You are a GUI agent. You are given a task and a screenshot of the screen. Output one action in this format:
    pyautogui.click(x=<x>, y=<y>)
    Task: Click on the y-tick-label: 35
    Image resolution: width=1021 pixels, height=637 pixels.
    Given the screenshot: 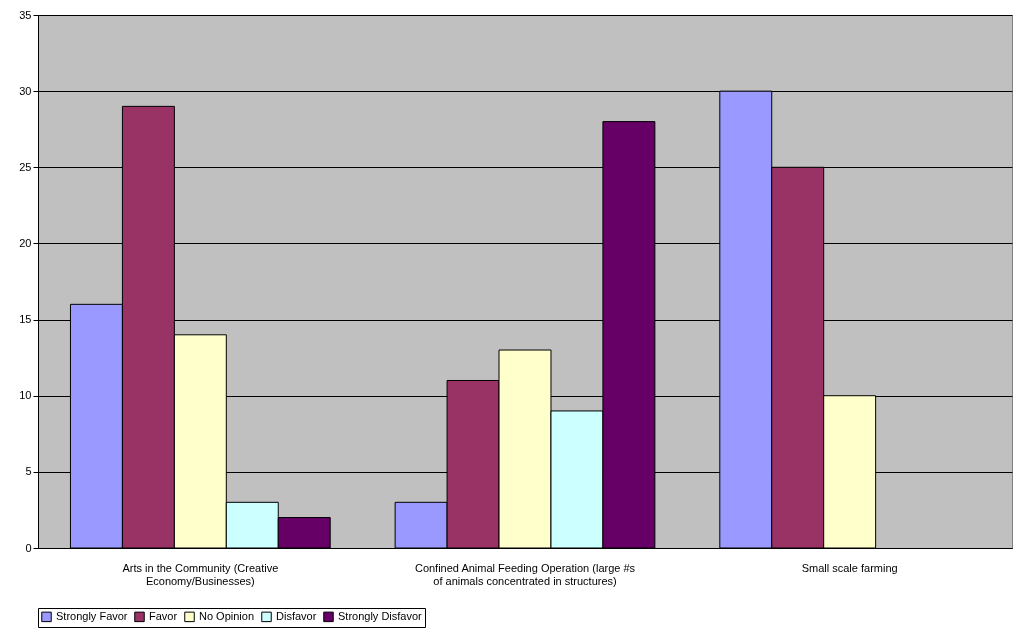 What is the action you would take?
    pyautogui.click(x=25, y=14)
    